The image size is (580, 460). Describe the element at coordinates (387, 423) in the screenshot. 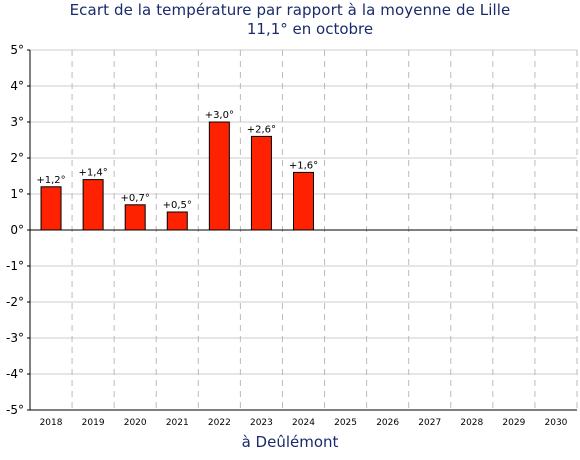

I see `x-tick-label-2026: 2026` at that location.